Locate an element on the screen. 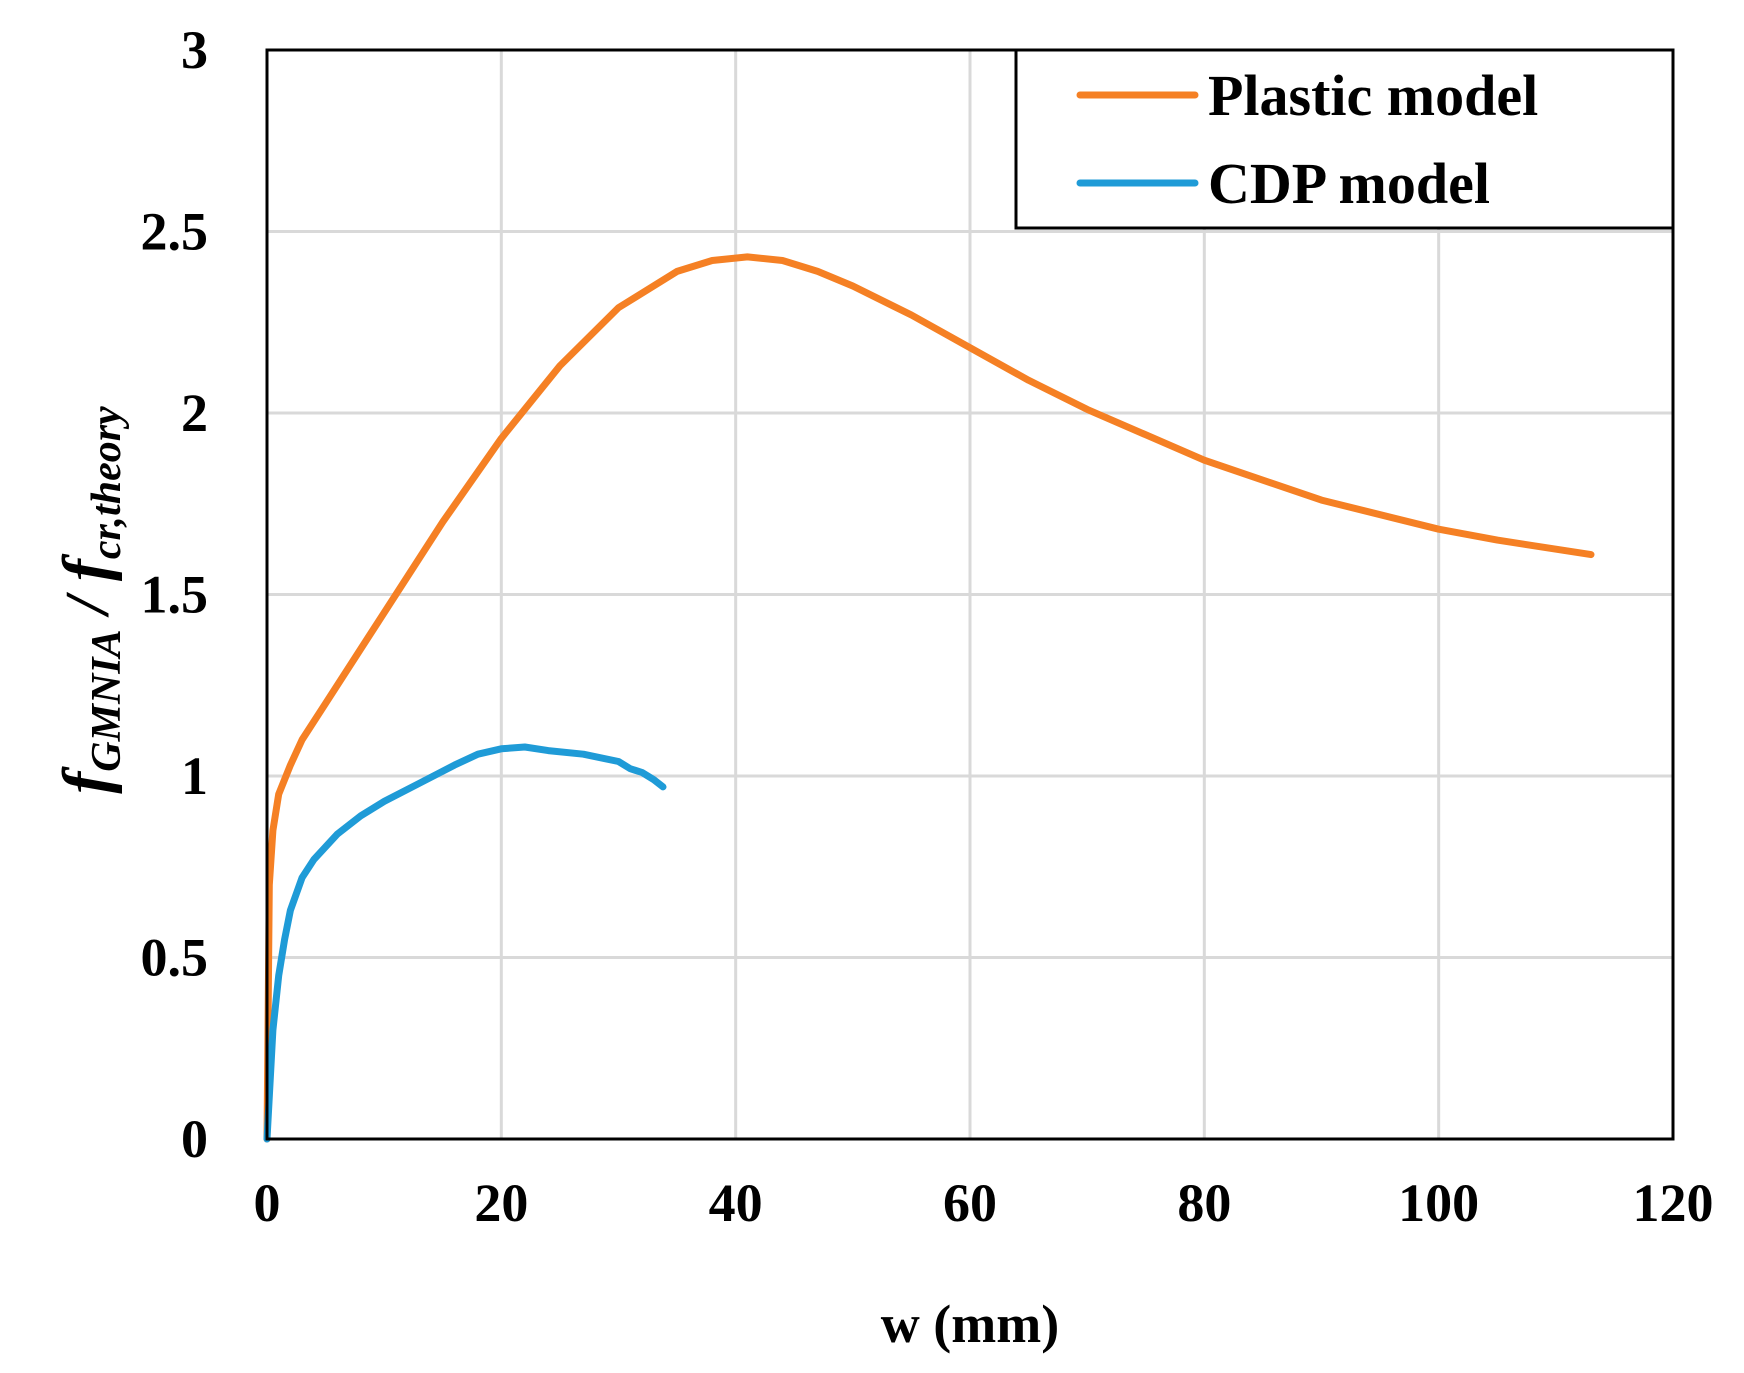 The height and width of the screenshot is (1373, 1744). x-tick-label: 100 is located at coordinates (1438, 1203).